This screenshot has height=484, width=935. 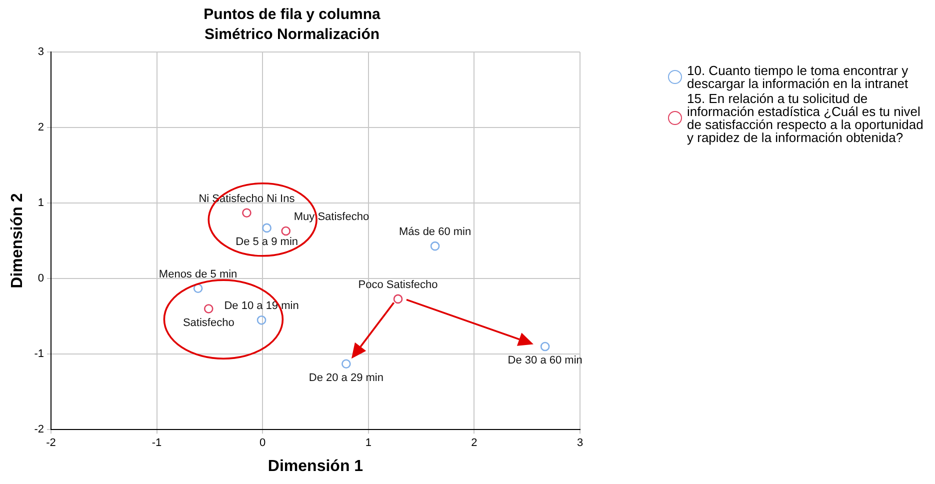 What do you see at coordinates (157, 443) in the screenshot?
I see `x-tick-label: -1` at bounding box center [157, 443].